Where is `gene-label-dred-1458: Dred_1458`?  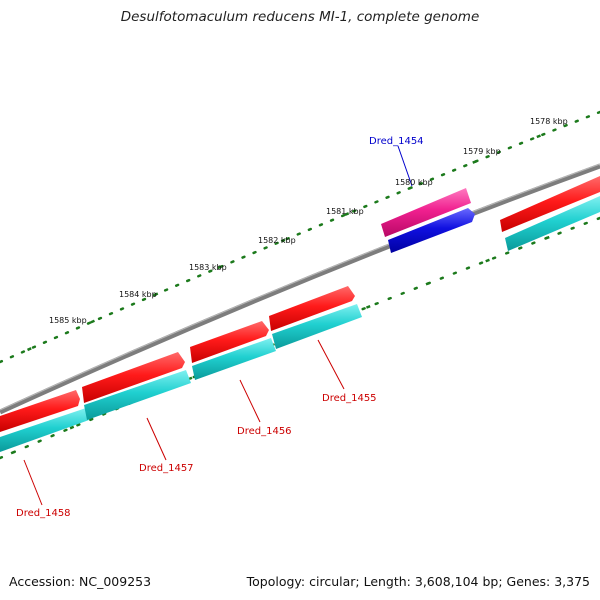 gene-label-dred-1458: Dred_1458 is located at coordinates (43, 513).